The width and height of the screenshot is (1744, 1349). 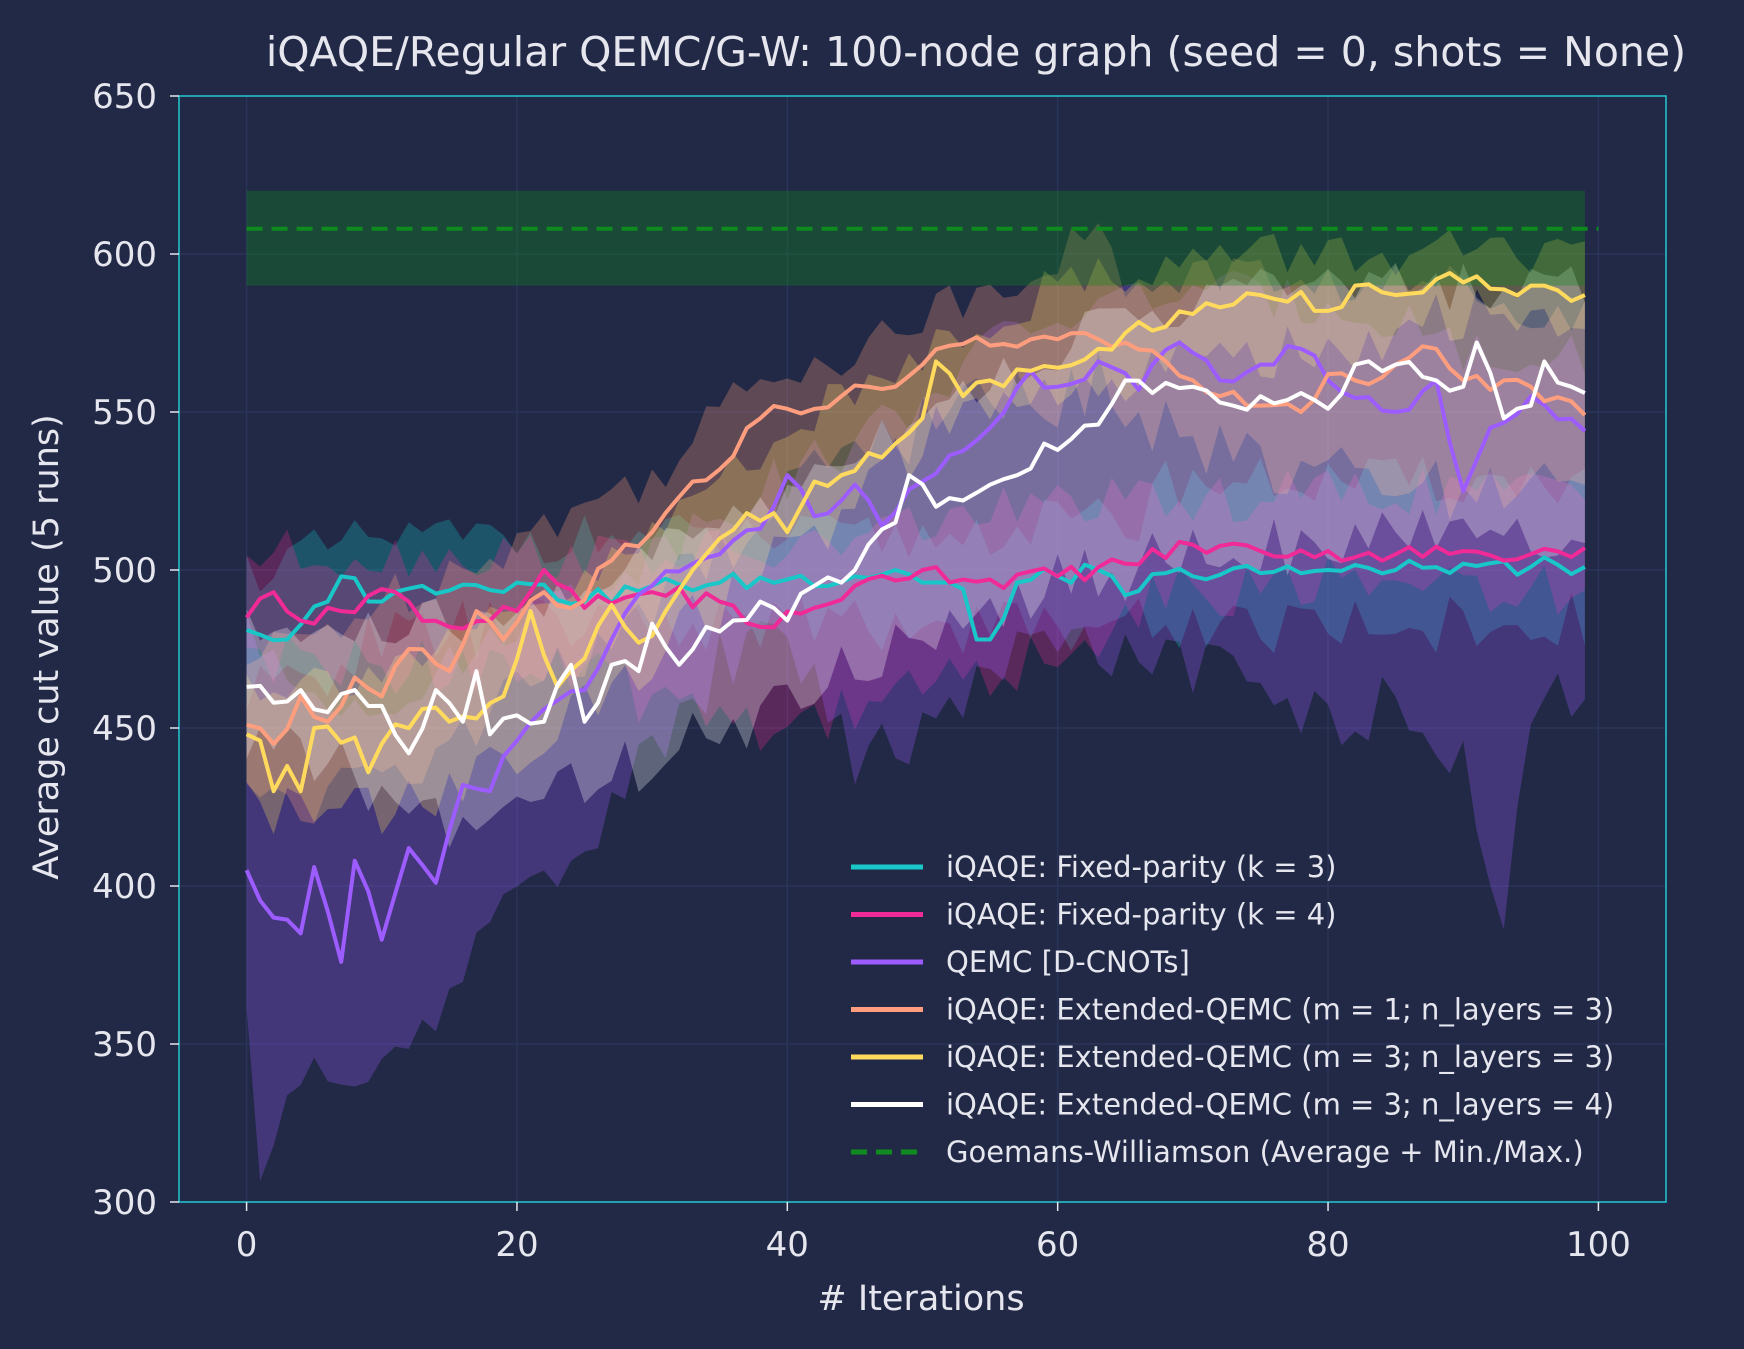 What do you see at coordinates (1057, 1245) in the screenshot?
I see `x-tick-label: 60` at bounding box center [1057, 1245].